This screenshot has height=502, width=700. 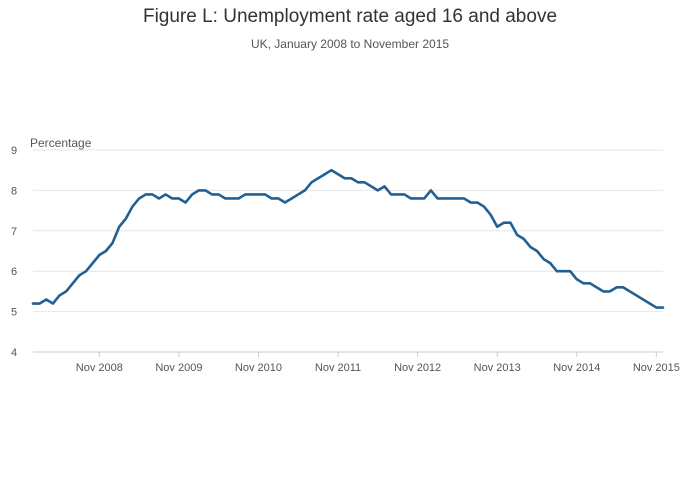 What do you see at coordinates (656, 368) in the screenshot?
I see `x-tick-label: Nov 2015` at bounding box center [656, 368].